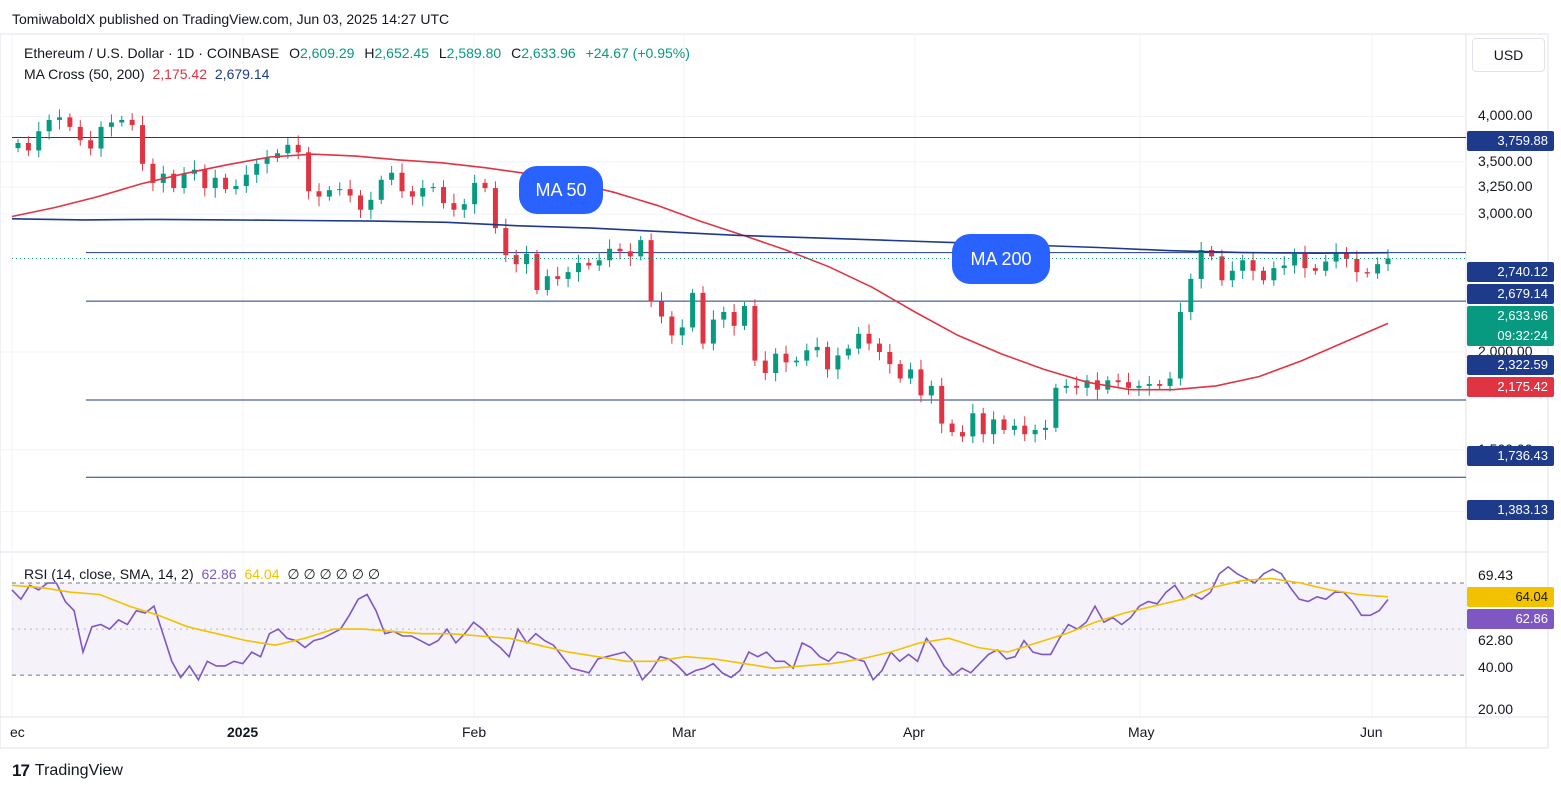 This screenshot has width=1561, height=793. Describe the element at coordinates (1510, 294) in the screenshot. I see `price-badge: 2,679.14` at that location.